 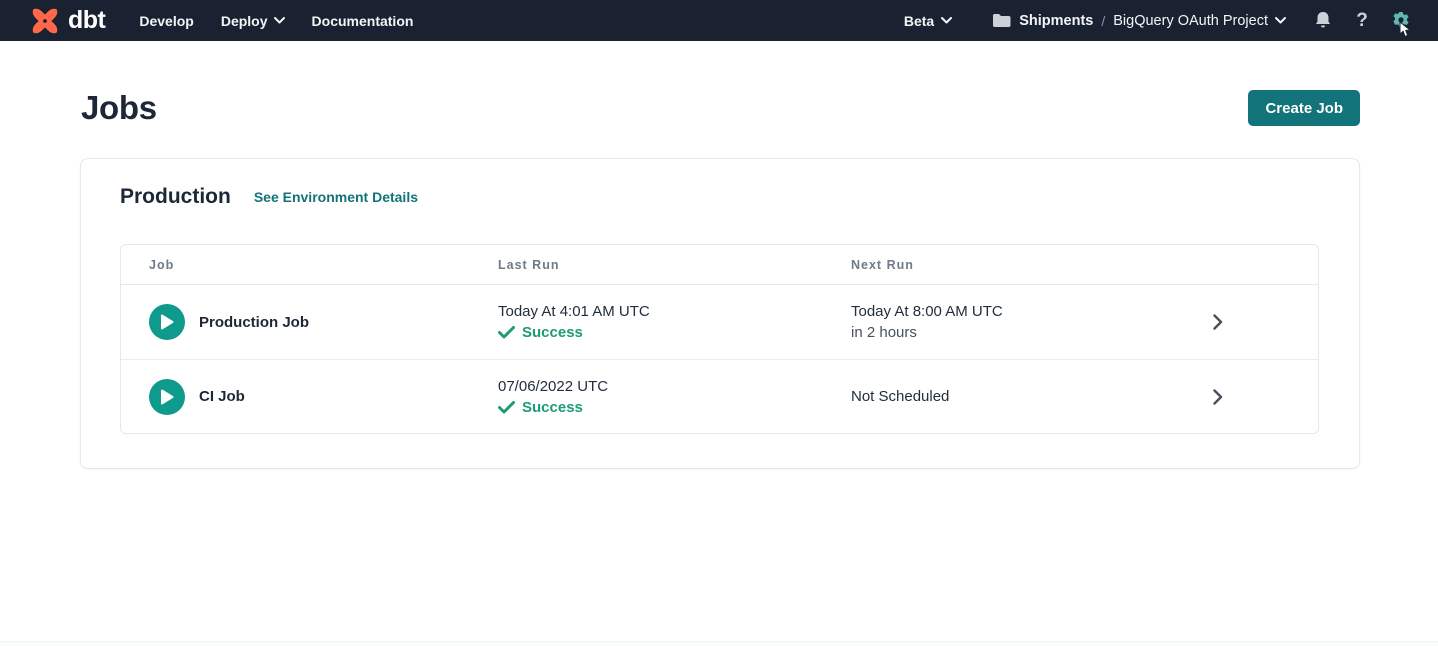 I want to click on job-name: CI Job, so click(x=222, y=396).